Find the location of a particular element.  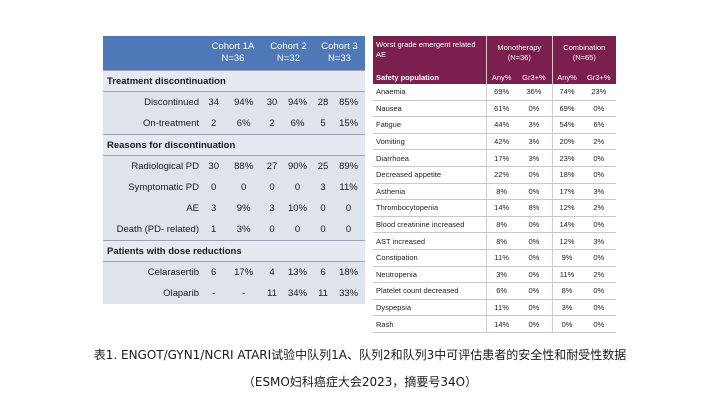

ae-label: Anaemia is located at coordinates (430, 92).